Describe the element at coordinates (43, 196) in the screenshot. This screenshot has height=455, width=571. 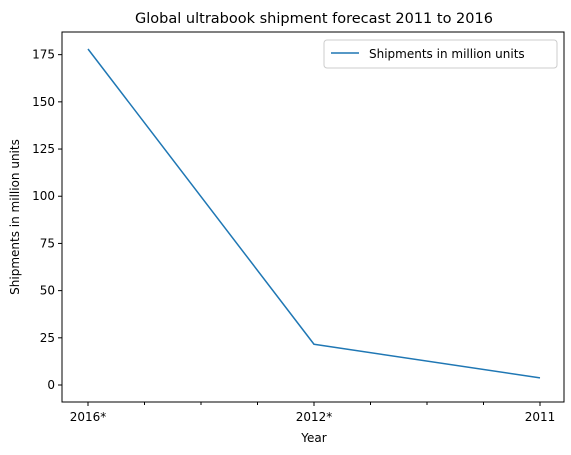
I see `y-tick-label: 100` at that location.